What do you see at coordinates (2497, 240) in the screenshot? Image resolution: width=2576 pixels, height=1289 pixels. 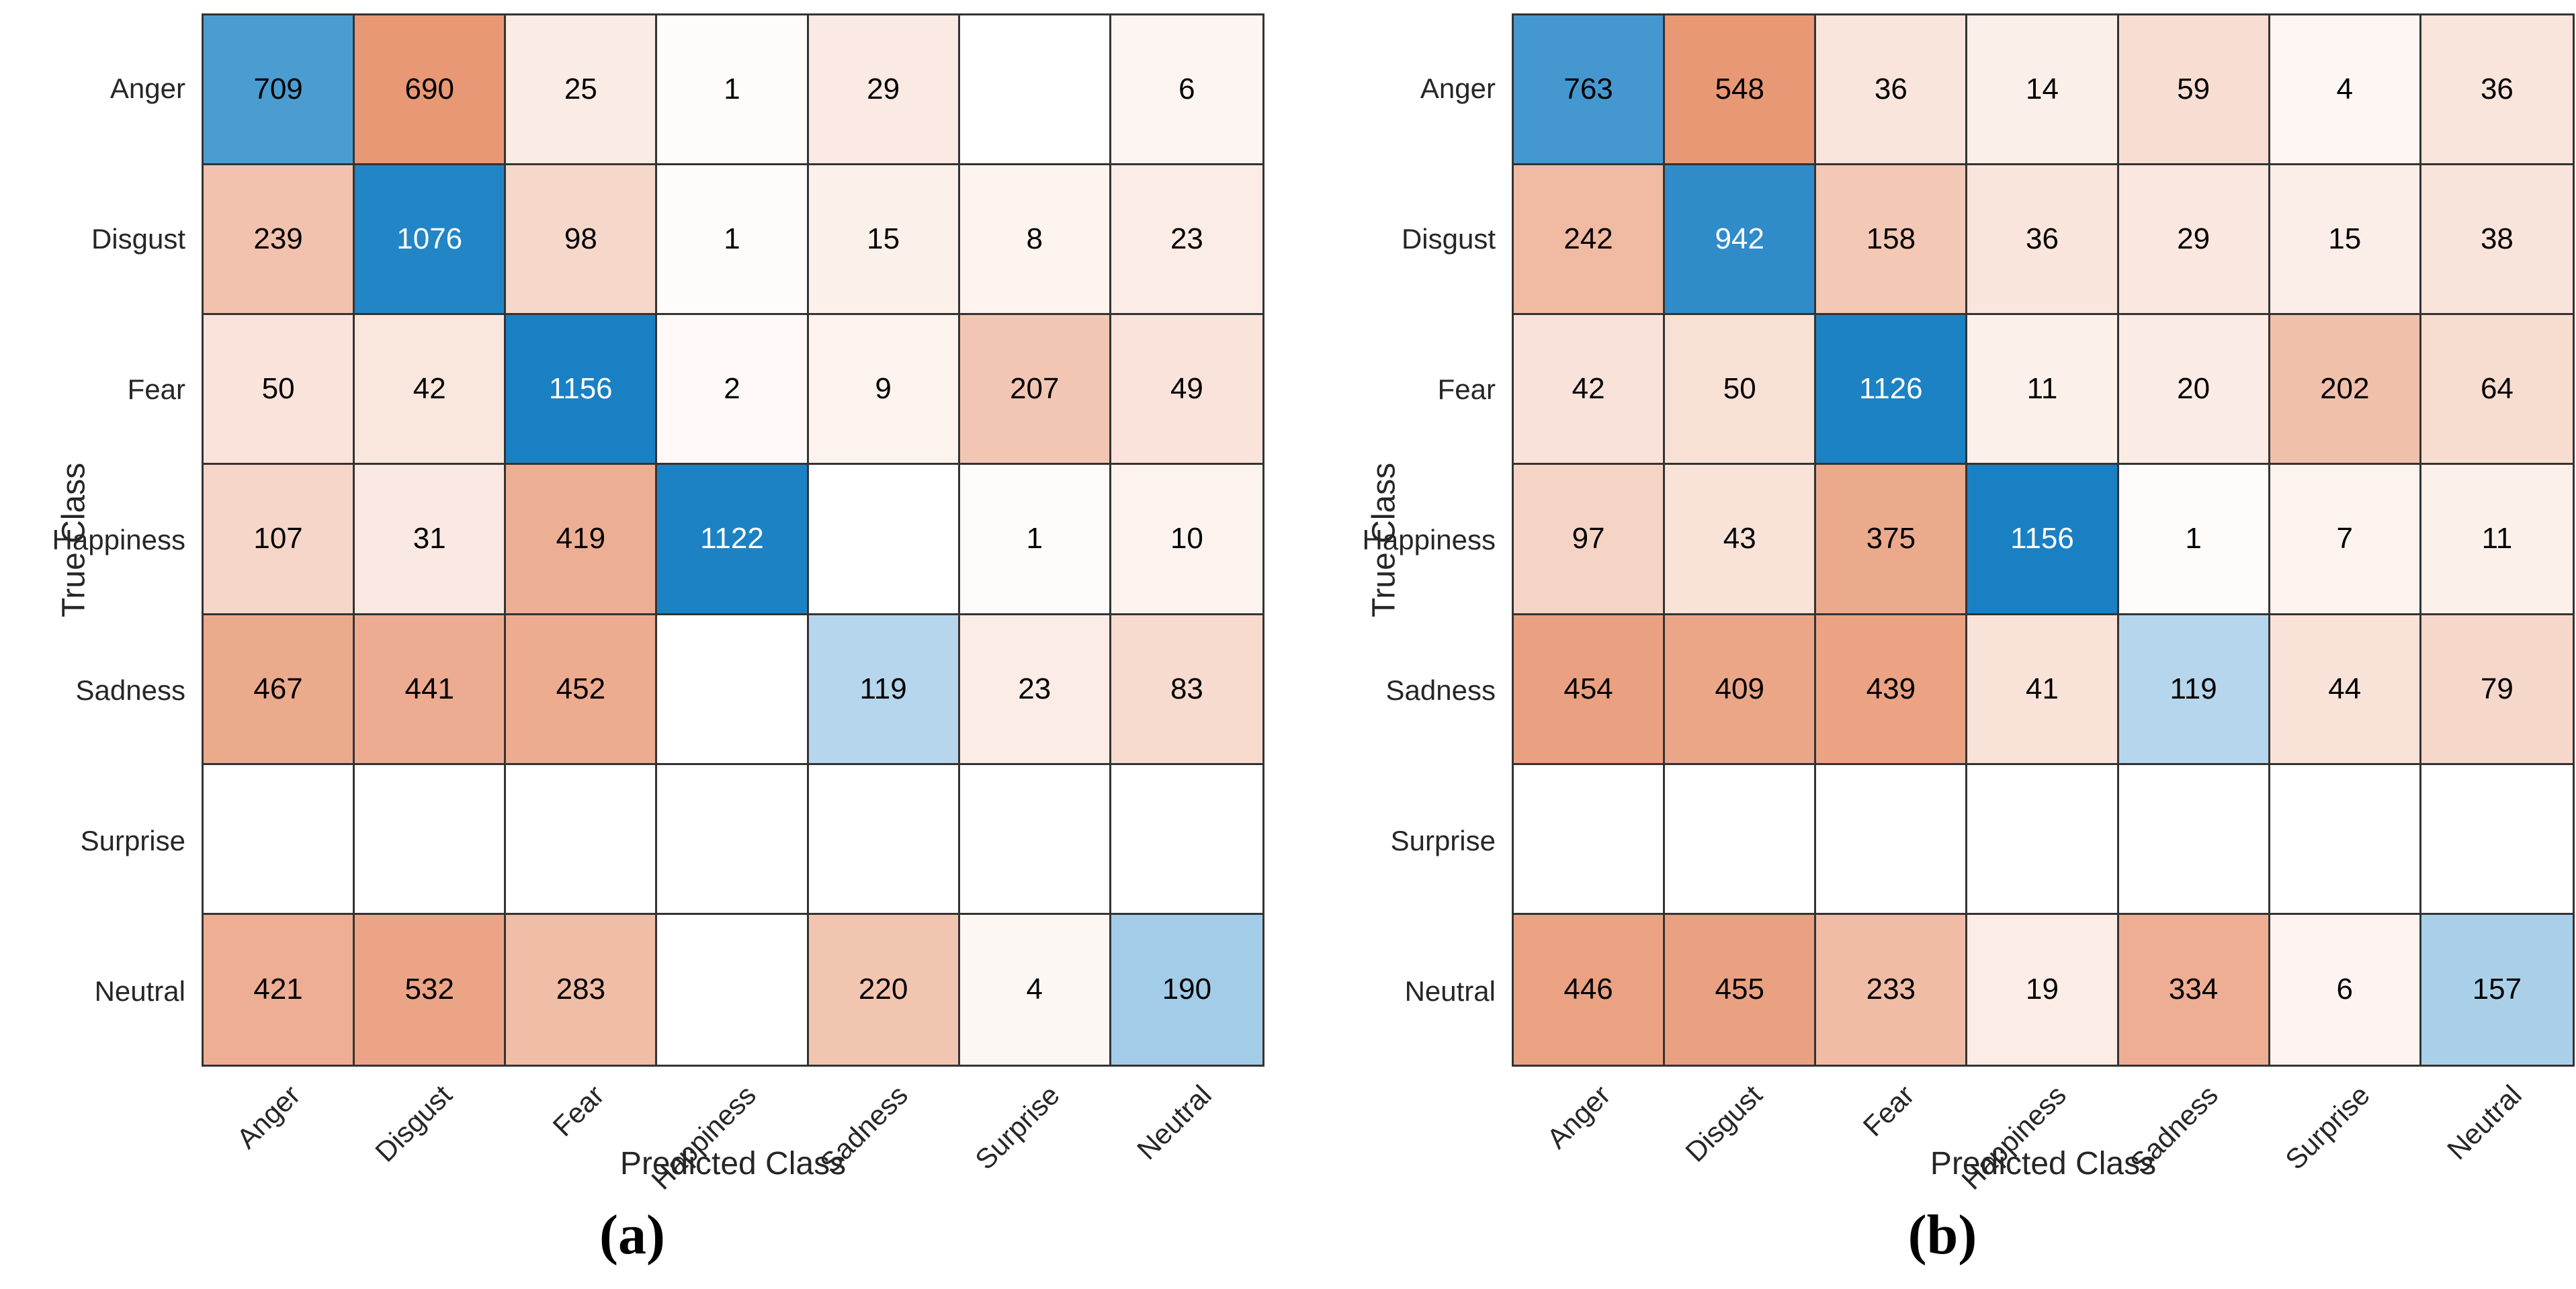 I see `matrix-cell: 38` at bounding box center [2497, 240].